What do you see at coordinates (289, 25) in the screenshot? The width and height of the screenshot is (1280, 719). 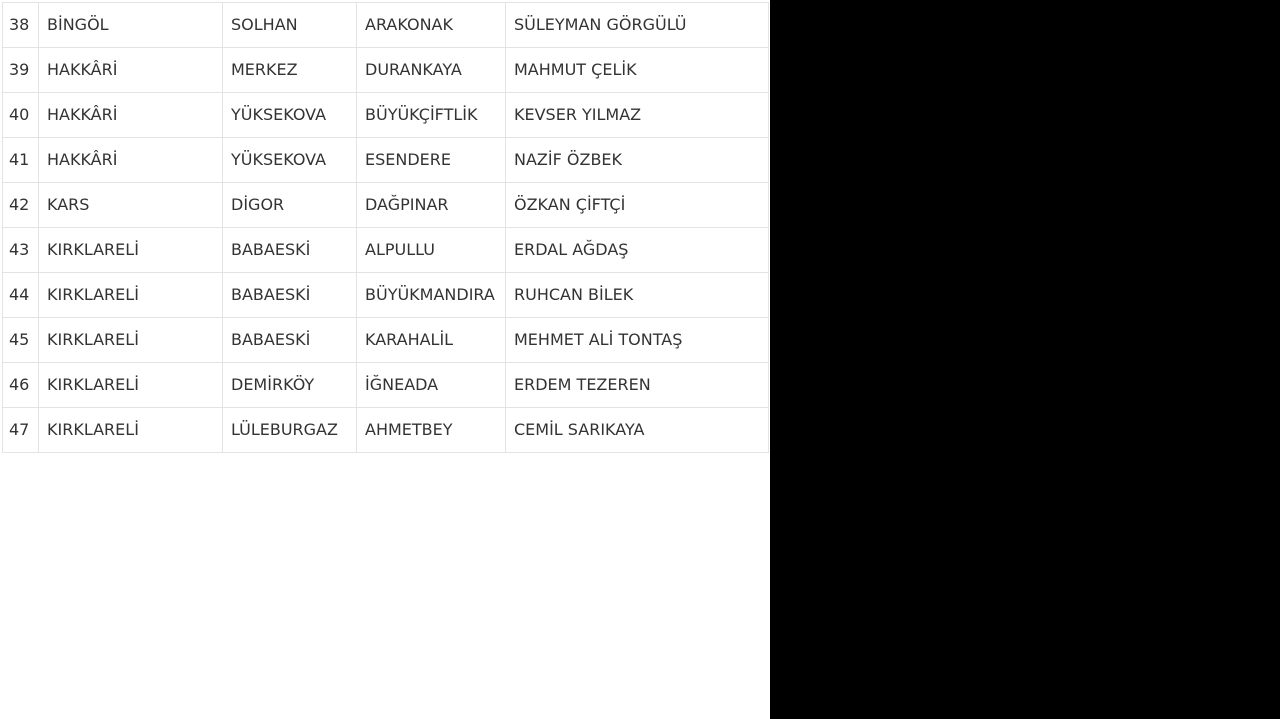 I see `district: SOLHAN` at bounding box center [289, 25].